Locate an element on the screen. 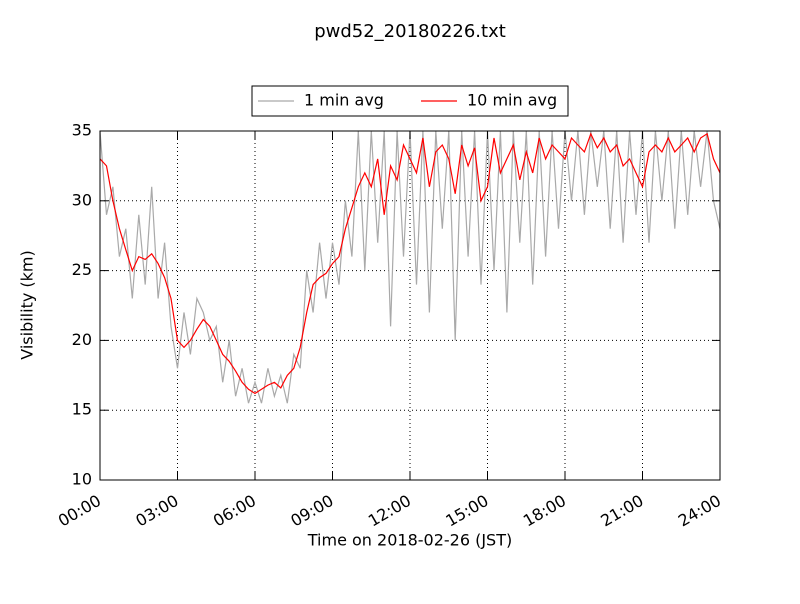  legend: 1 min avg 10 min avg is located at coordinates (410, 101).